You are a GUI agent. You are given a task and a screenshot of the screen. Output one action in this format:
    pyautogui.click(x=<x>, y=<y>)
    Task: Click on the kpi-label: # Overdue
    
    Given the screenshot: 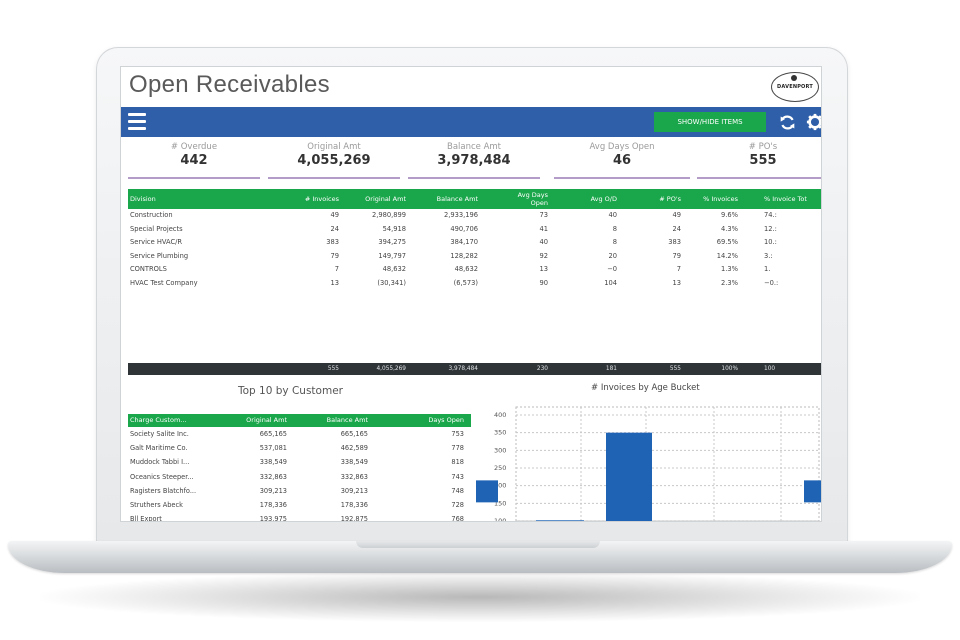 What is the action you would take?
    pyautogui.click(x=194, y=147)
    